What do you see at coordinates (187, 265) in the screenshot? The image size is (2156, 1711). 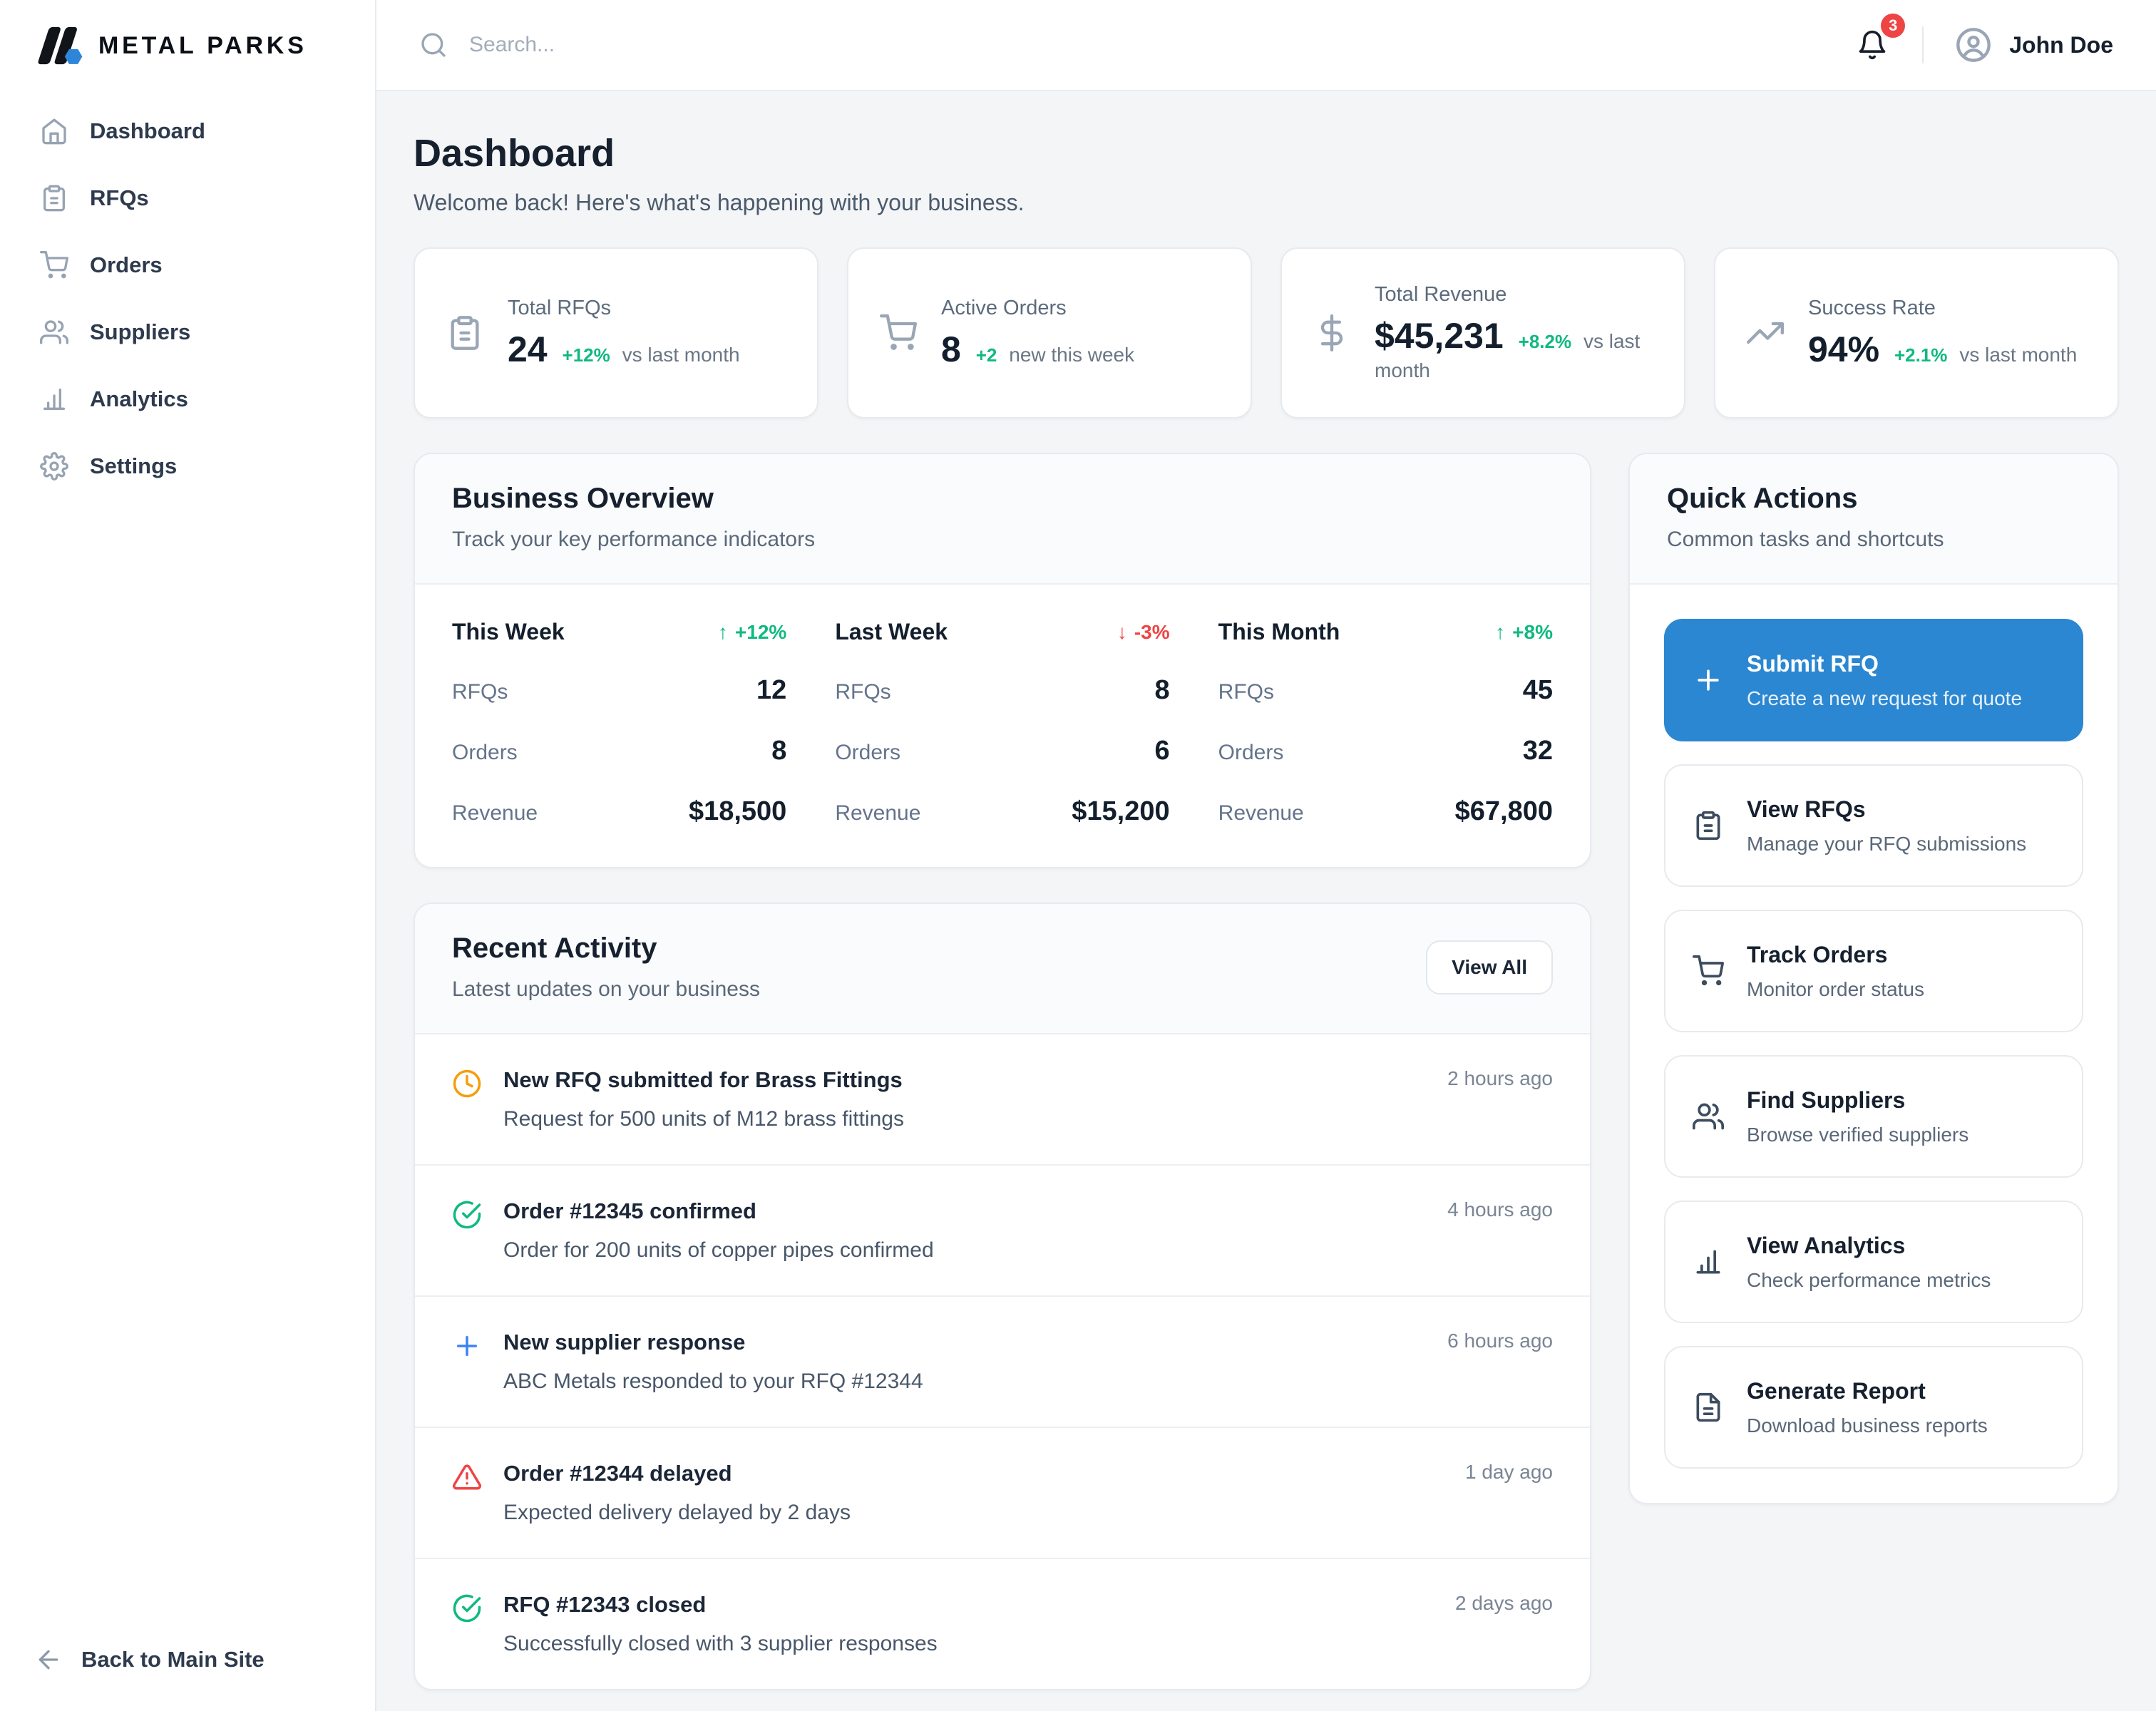 I see `sidebar-item-orders: Orders` at bounding box center [187, 265].